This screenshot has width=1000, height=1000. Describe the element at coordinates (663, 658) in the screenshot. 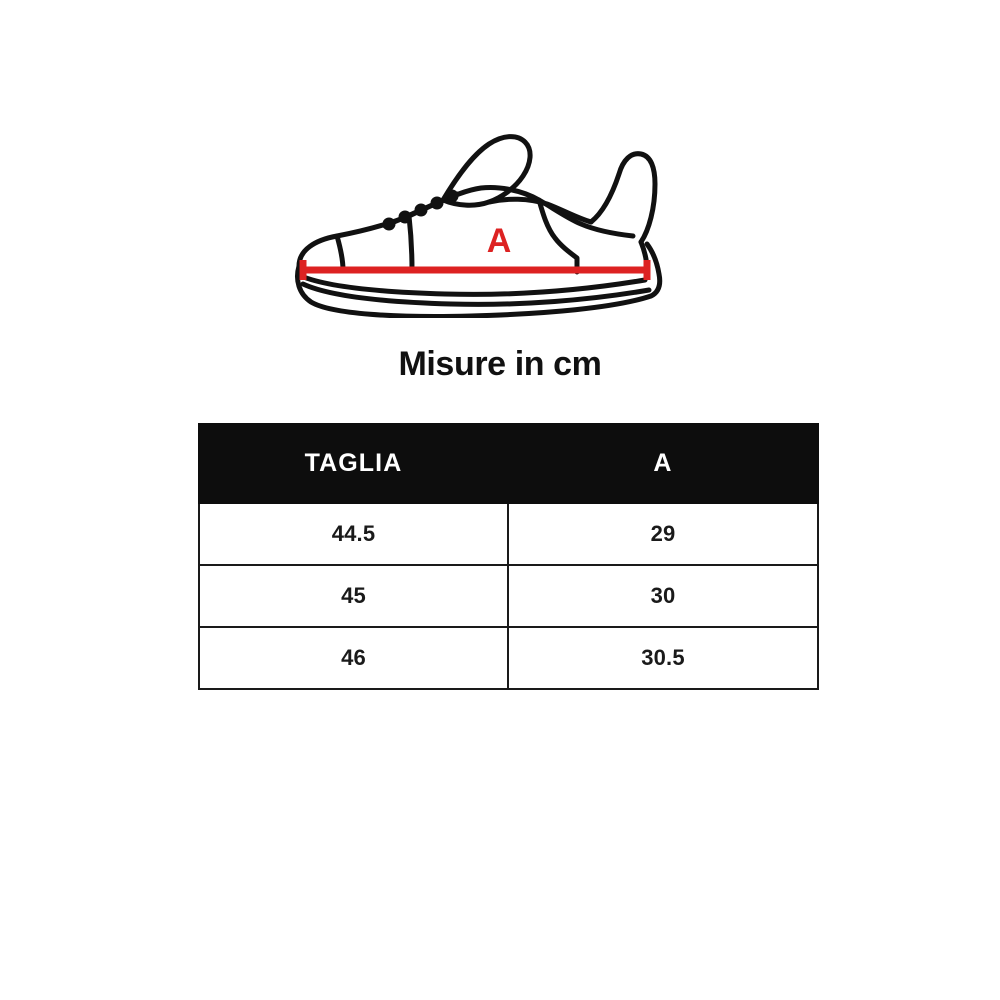

I see `cell-a: 30.5` at that location.